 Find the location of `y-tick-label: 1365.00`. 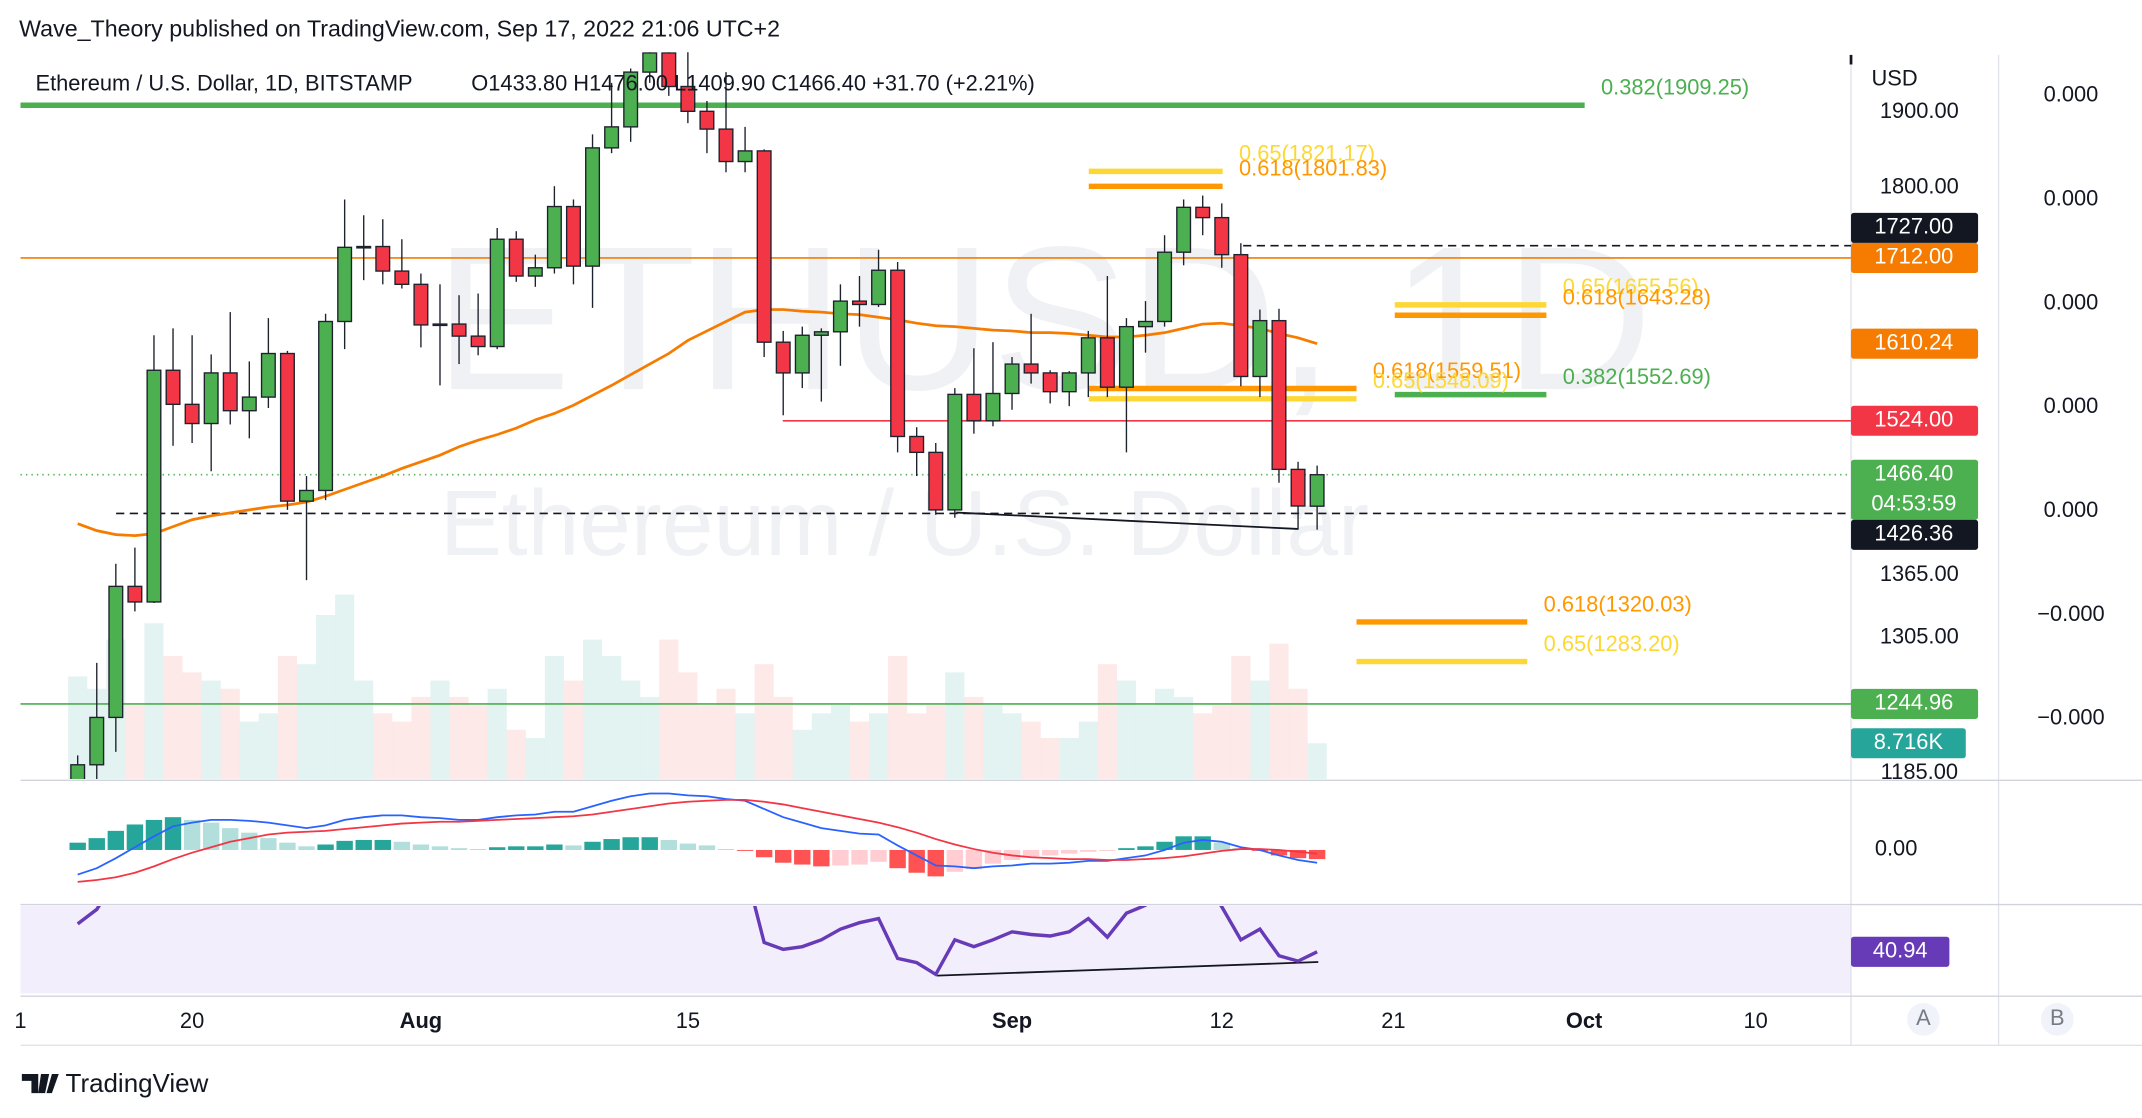

y-tick-label: 1365.00 is located at coordinates (1919, 573).